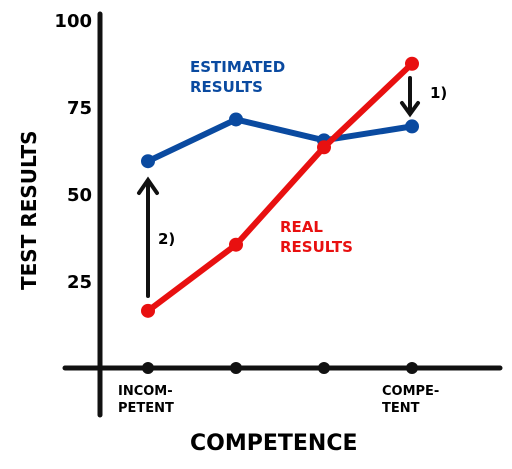 The height and width of the screenshot is (469, 512). Describe the element at coordinates (146, 400) in the screenshot. I see `x-tick-label: INCOM- PETENT` at that location.